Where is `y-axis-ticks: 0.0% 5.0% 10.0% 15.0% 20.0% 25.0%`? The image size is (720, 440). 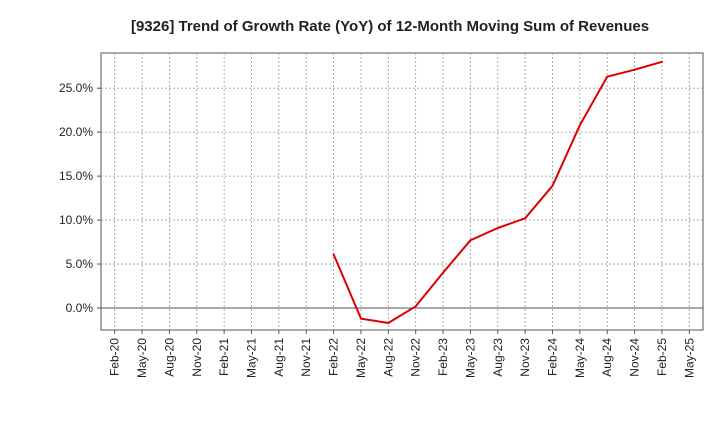 y-axis-ticks: 0.0% 5.0% 10.0% 15.0% 20.0% 25.0% is located at coordinates (80, 198).